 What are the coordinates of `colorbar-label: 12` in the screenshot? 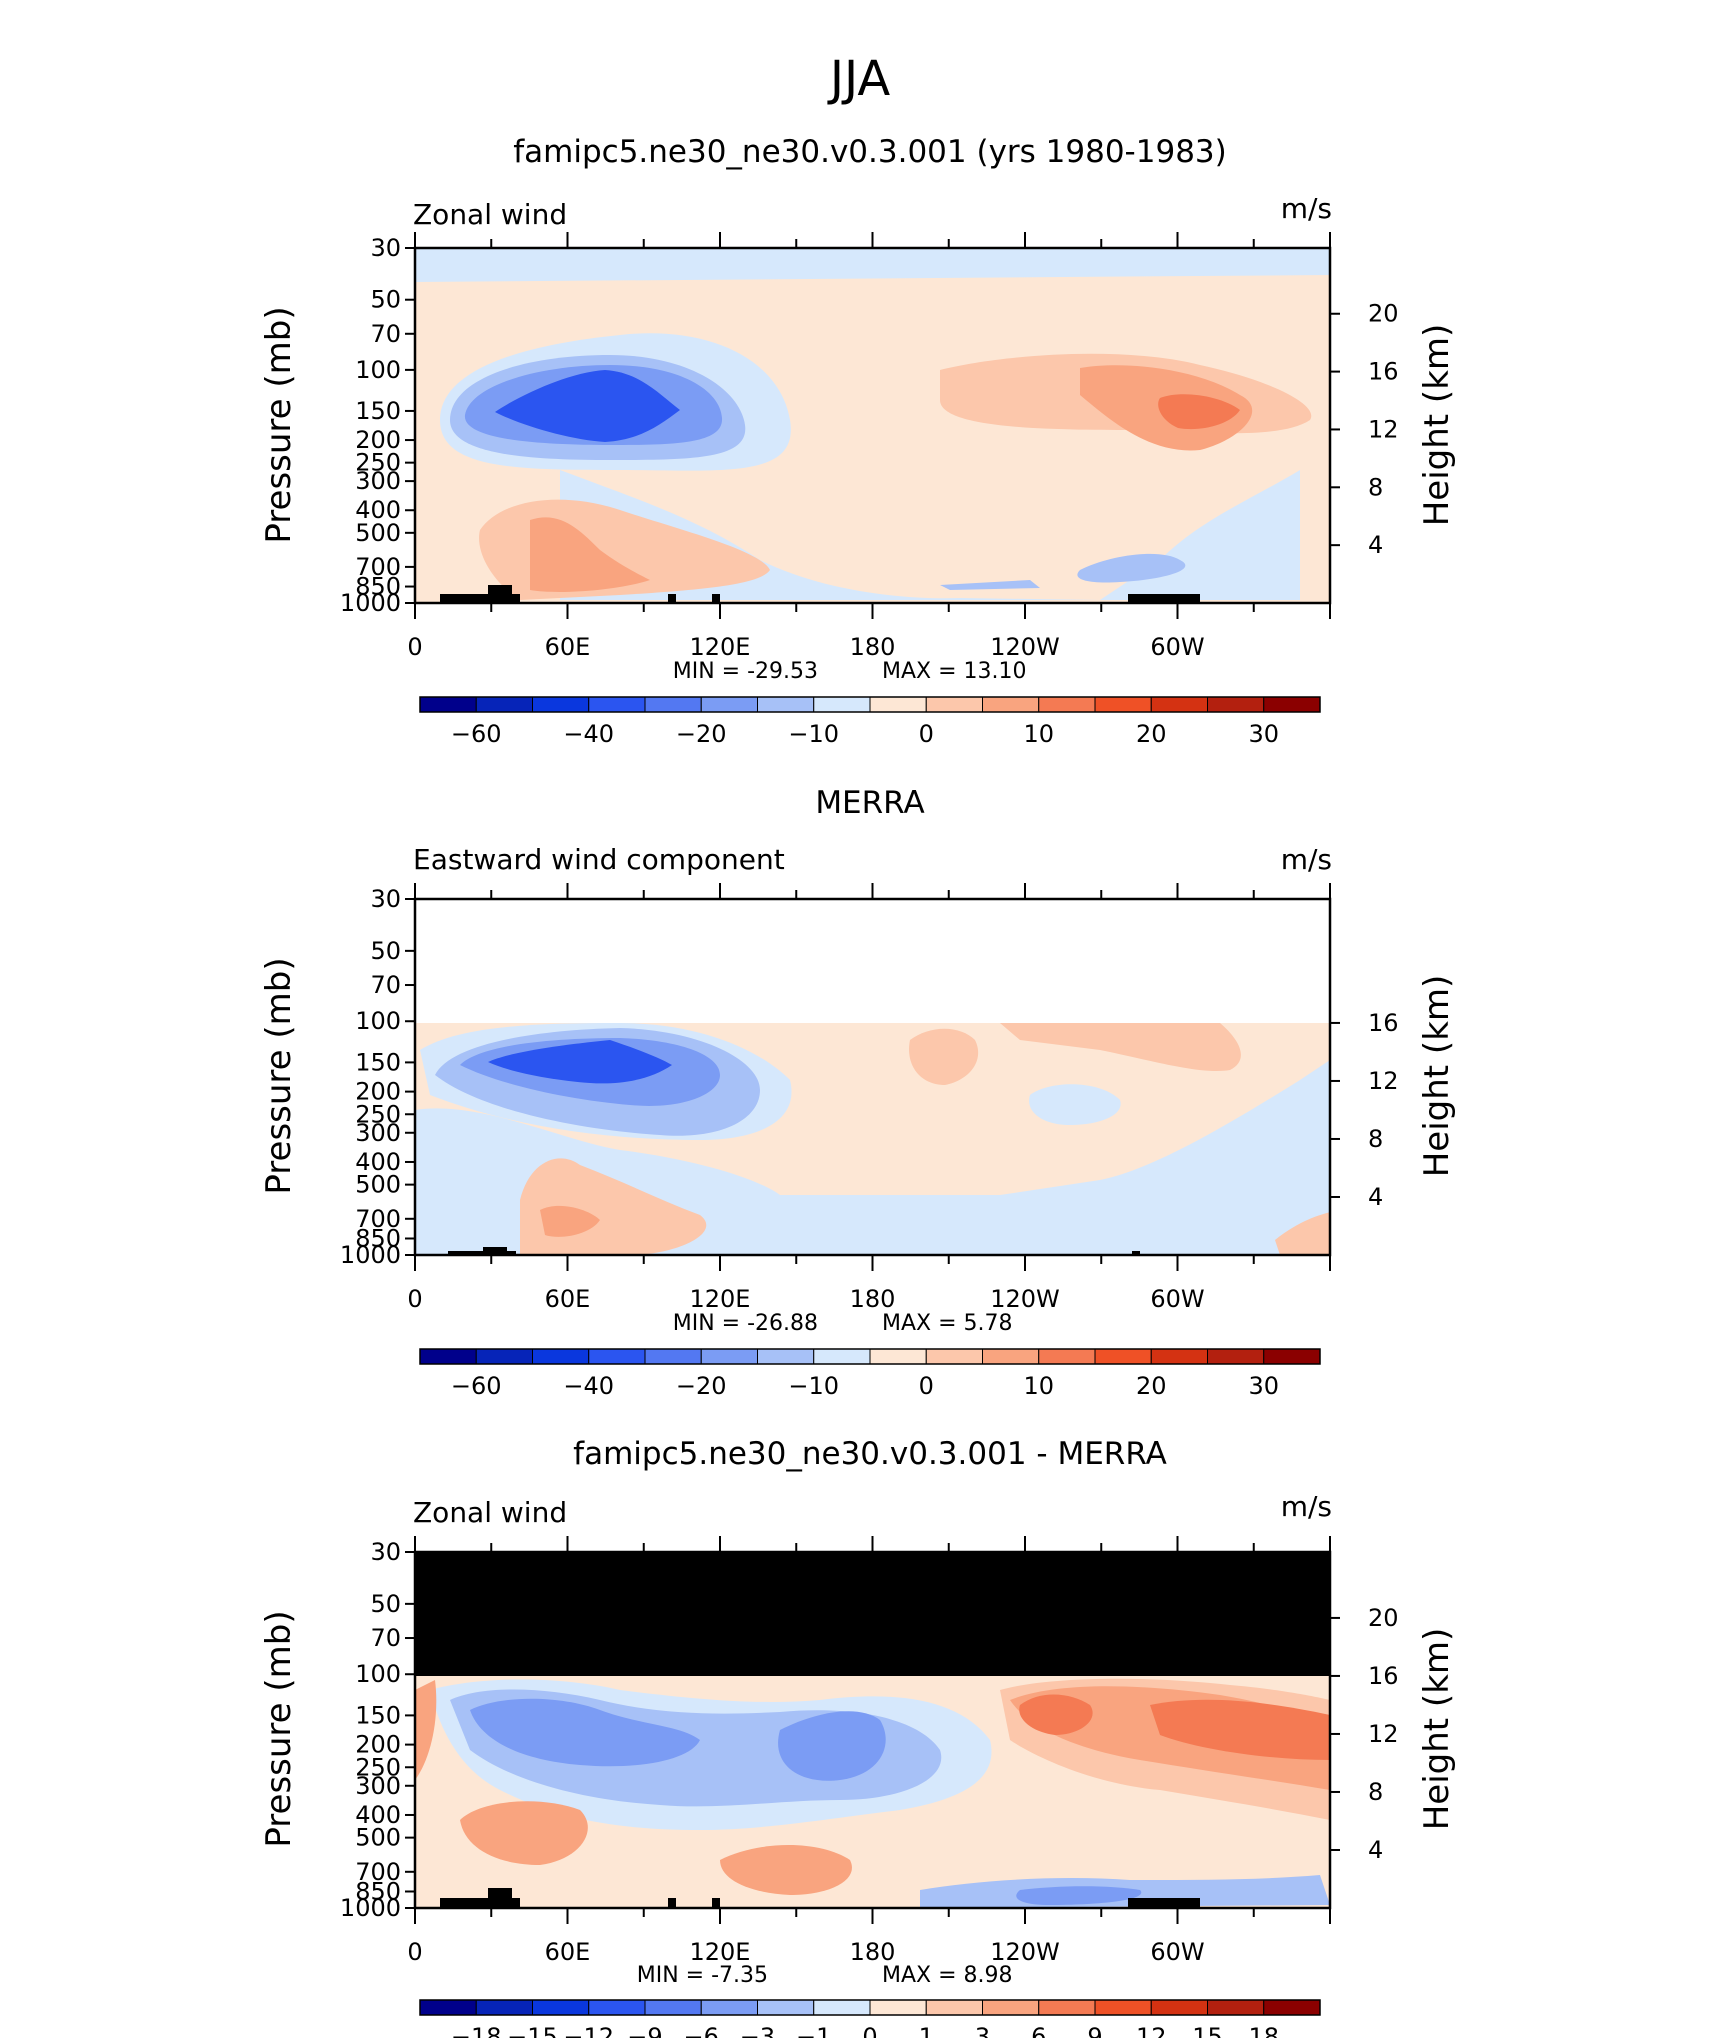 It's located at (1151, 2030).